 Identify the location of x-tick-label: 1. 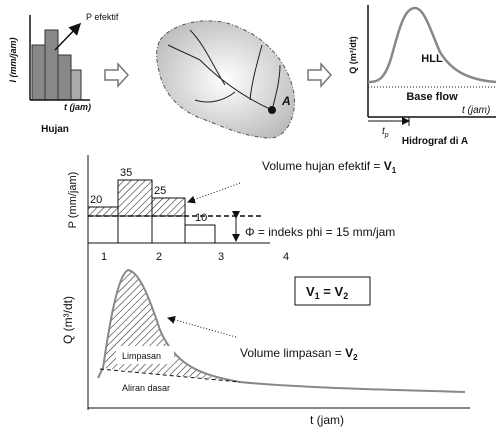
(104, 257).